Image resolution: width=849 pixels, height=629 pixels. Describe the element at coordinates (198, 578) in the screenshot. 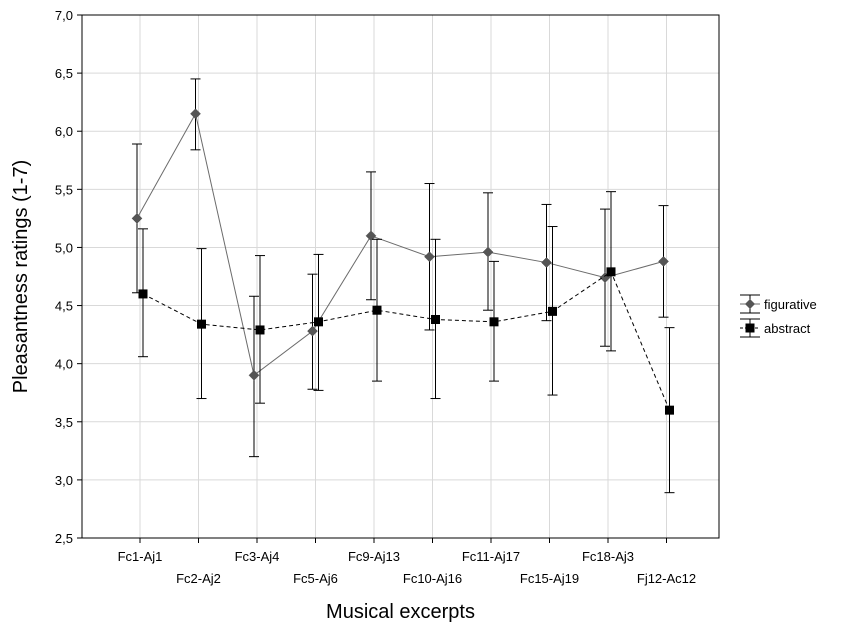

I see `x-tick-label: Fc2-Aj2` at that location.